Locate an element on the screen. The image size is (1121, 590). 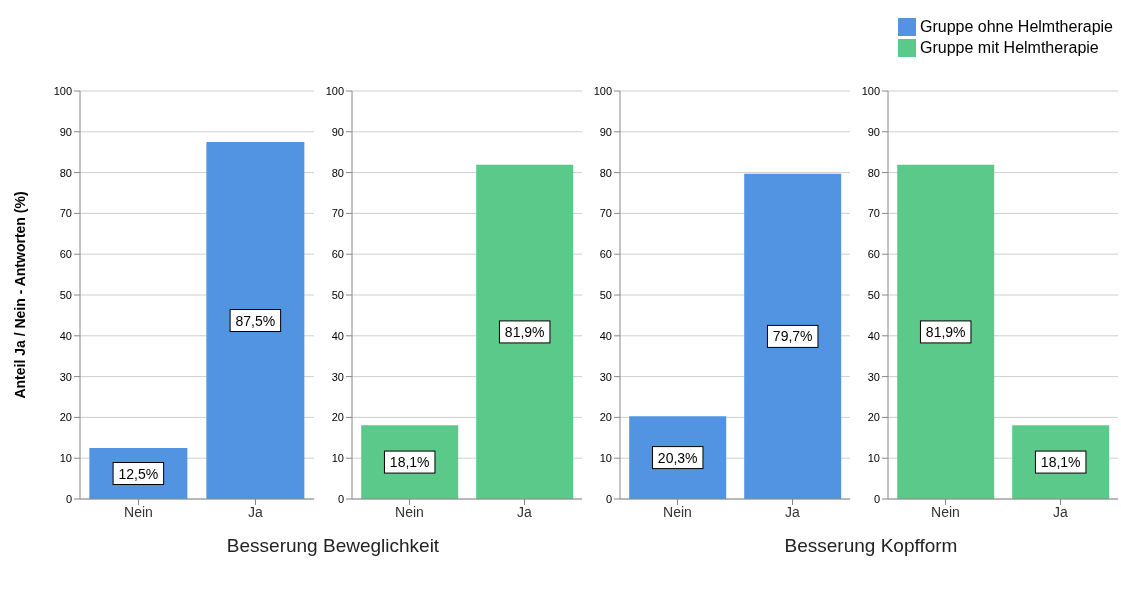
legend-label: Gruppe mit Helmtherapie is located at coordinates (1009, 48).